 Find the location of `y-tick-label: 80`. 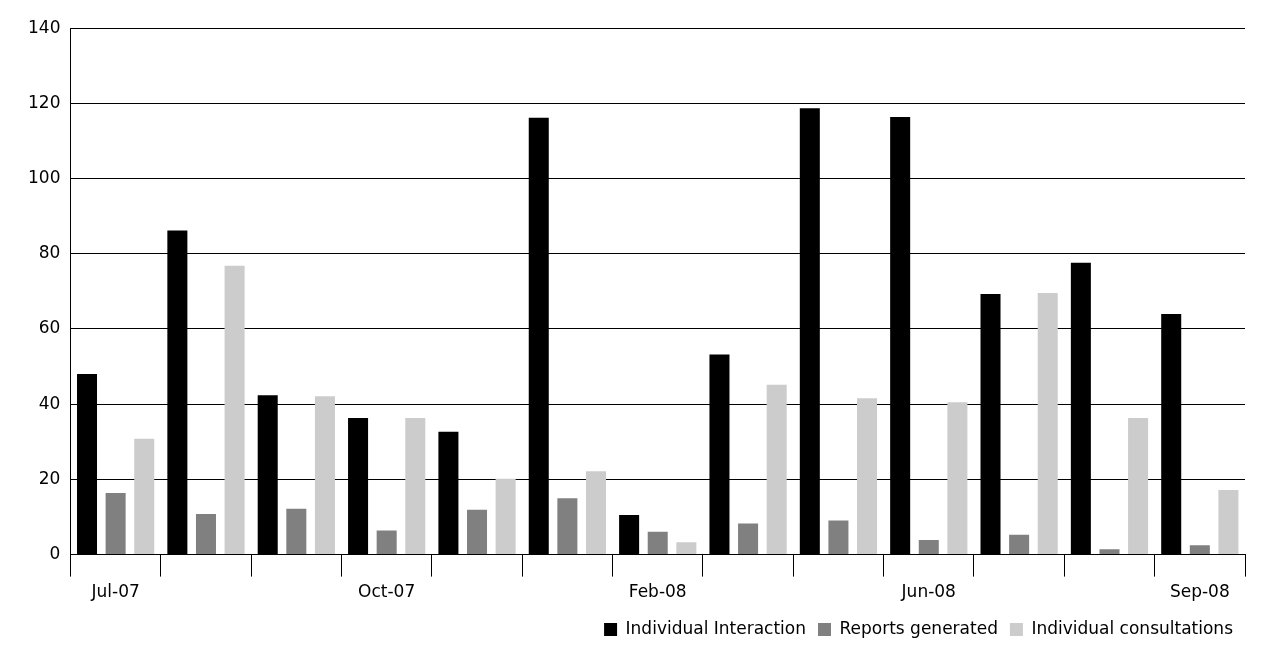

y-tick-label: 80 is located at coordinates (49, 252).